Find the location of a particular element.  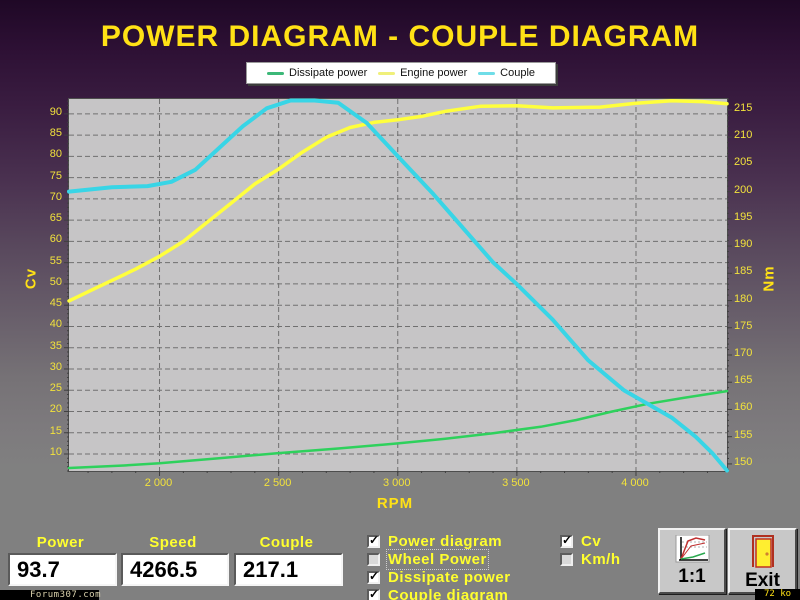

y-axis-tick-right: 210 is located at coordinates (743, 135).